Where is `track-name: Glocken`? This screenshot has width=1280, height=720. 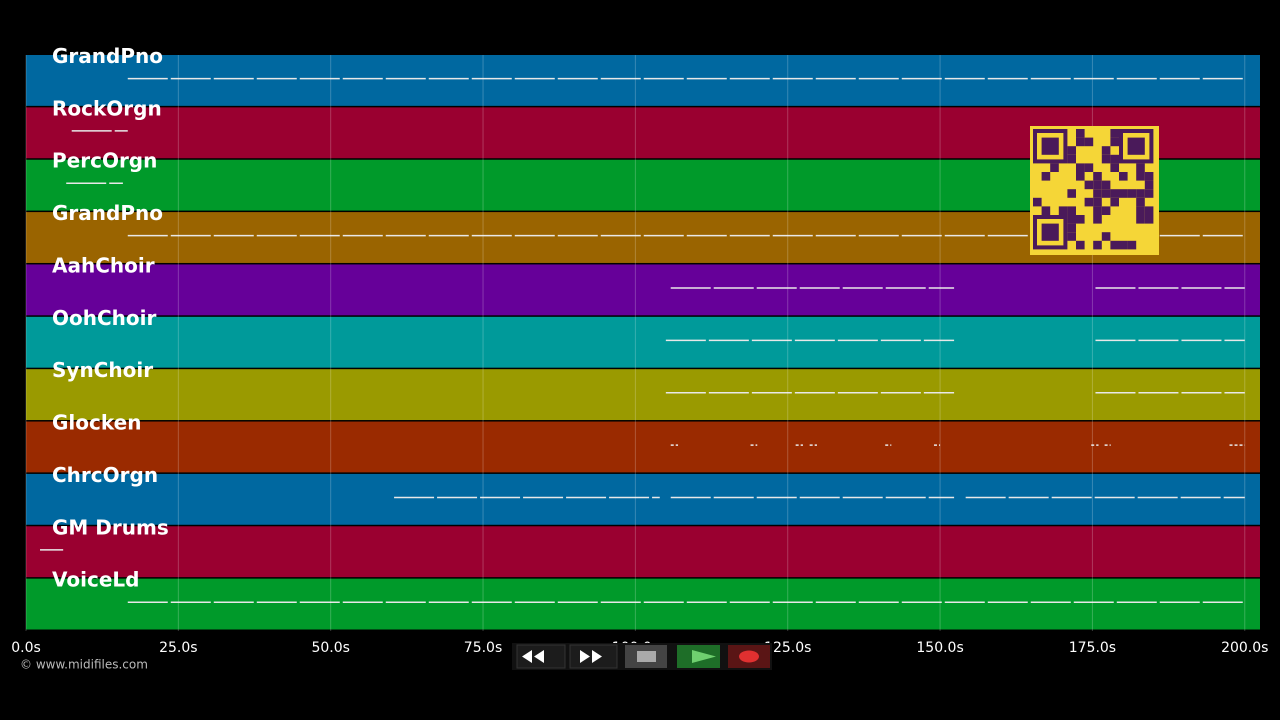
track-name: Glocken is located at coordinates (96, 423).